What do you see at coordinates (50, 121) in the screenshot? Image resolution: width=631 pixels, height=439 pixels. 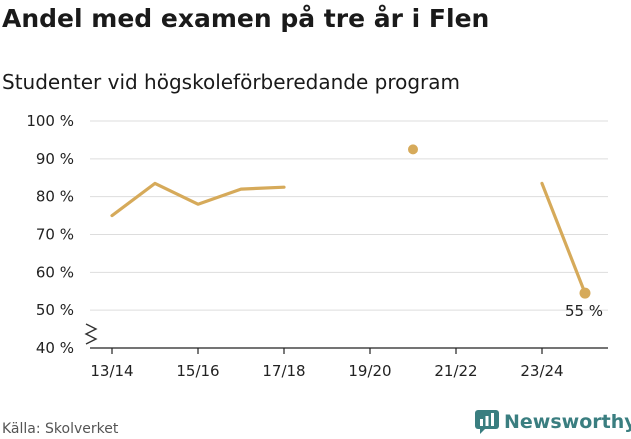 I see `y-tick-label: 100 %` at bounding box center [50, 121].